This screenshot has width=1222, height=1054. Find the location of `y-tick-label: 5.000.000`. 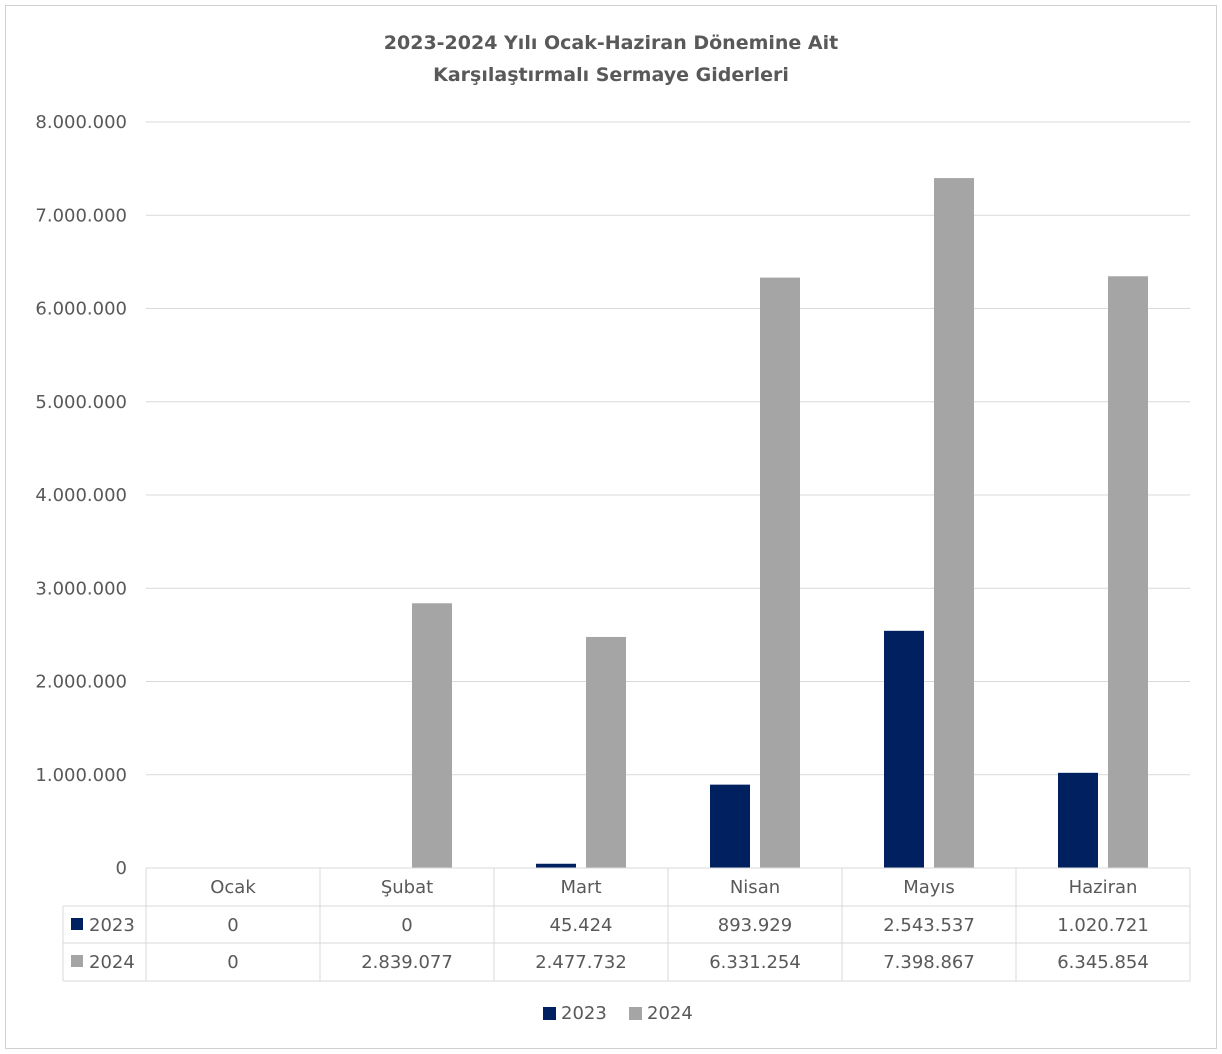

y-tick-label: 5.000.000 is located at coordinates (81, 402).